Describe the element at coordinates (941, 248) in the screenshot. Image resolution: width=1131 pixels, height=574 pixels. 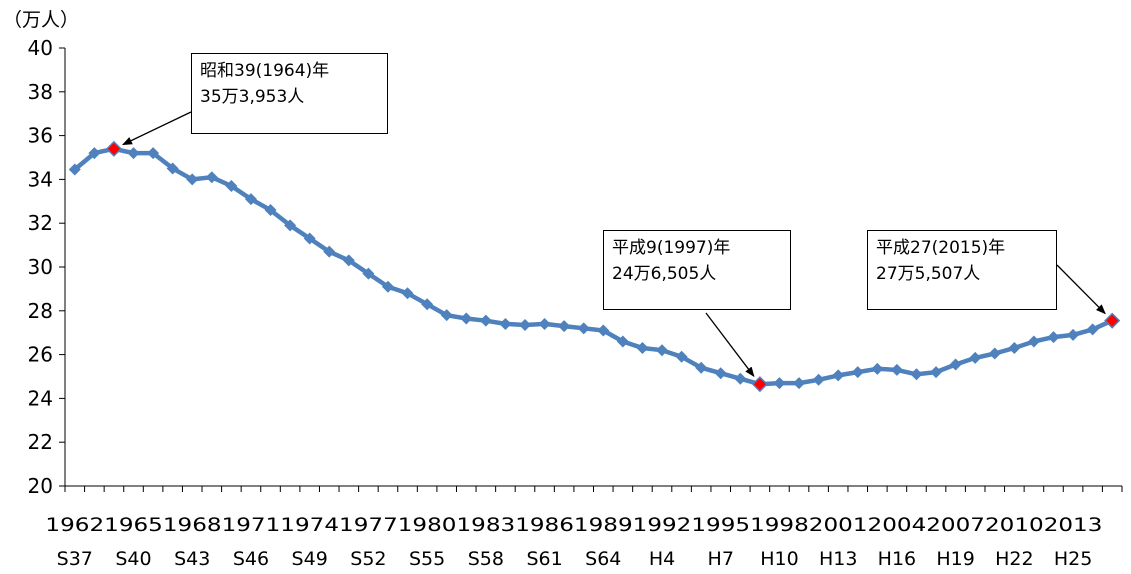
I see `annotation-2015-line1: 平成27(2015)年` at that location.